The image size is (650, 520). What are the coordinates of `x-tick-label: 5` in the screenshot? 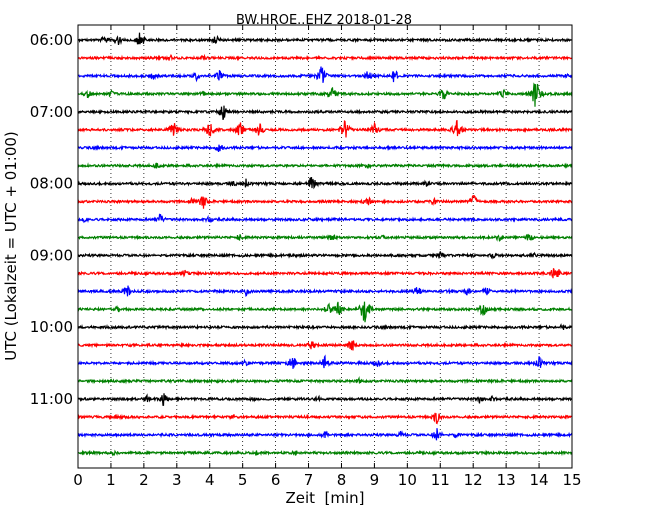 It's located at (243, 480).